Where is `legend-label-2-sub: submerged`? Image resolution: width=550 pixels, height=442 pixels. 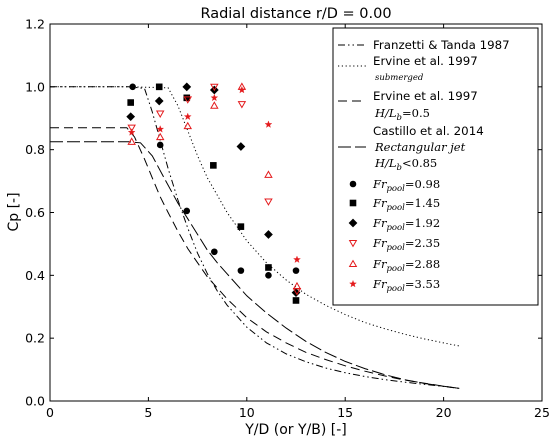 legend-label-2-sub: submerged is located at coordinates (399, 78).